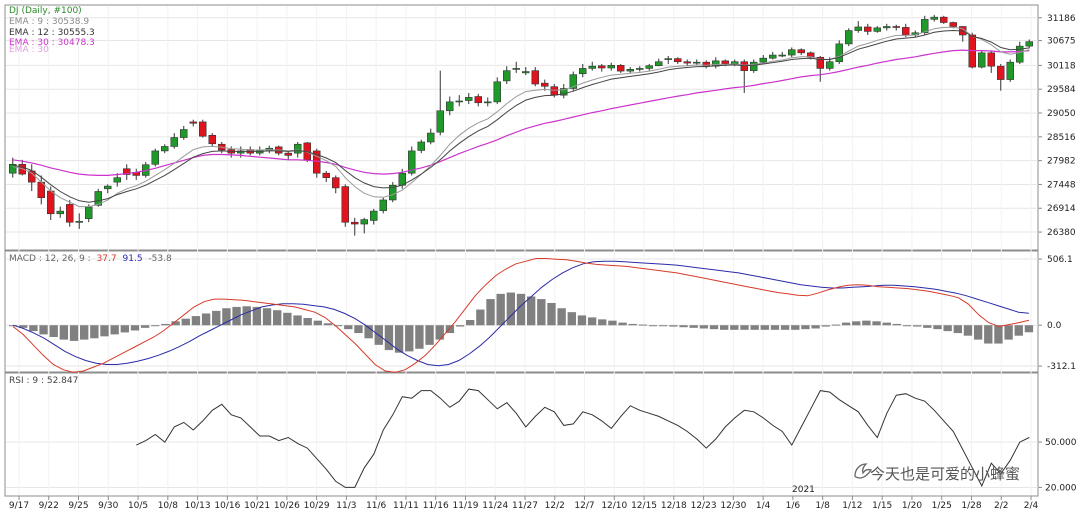  Describe the element at coordinates (1060, 260) in the screenshot. I see `macd-tick-label: 506.1` at that location.